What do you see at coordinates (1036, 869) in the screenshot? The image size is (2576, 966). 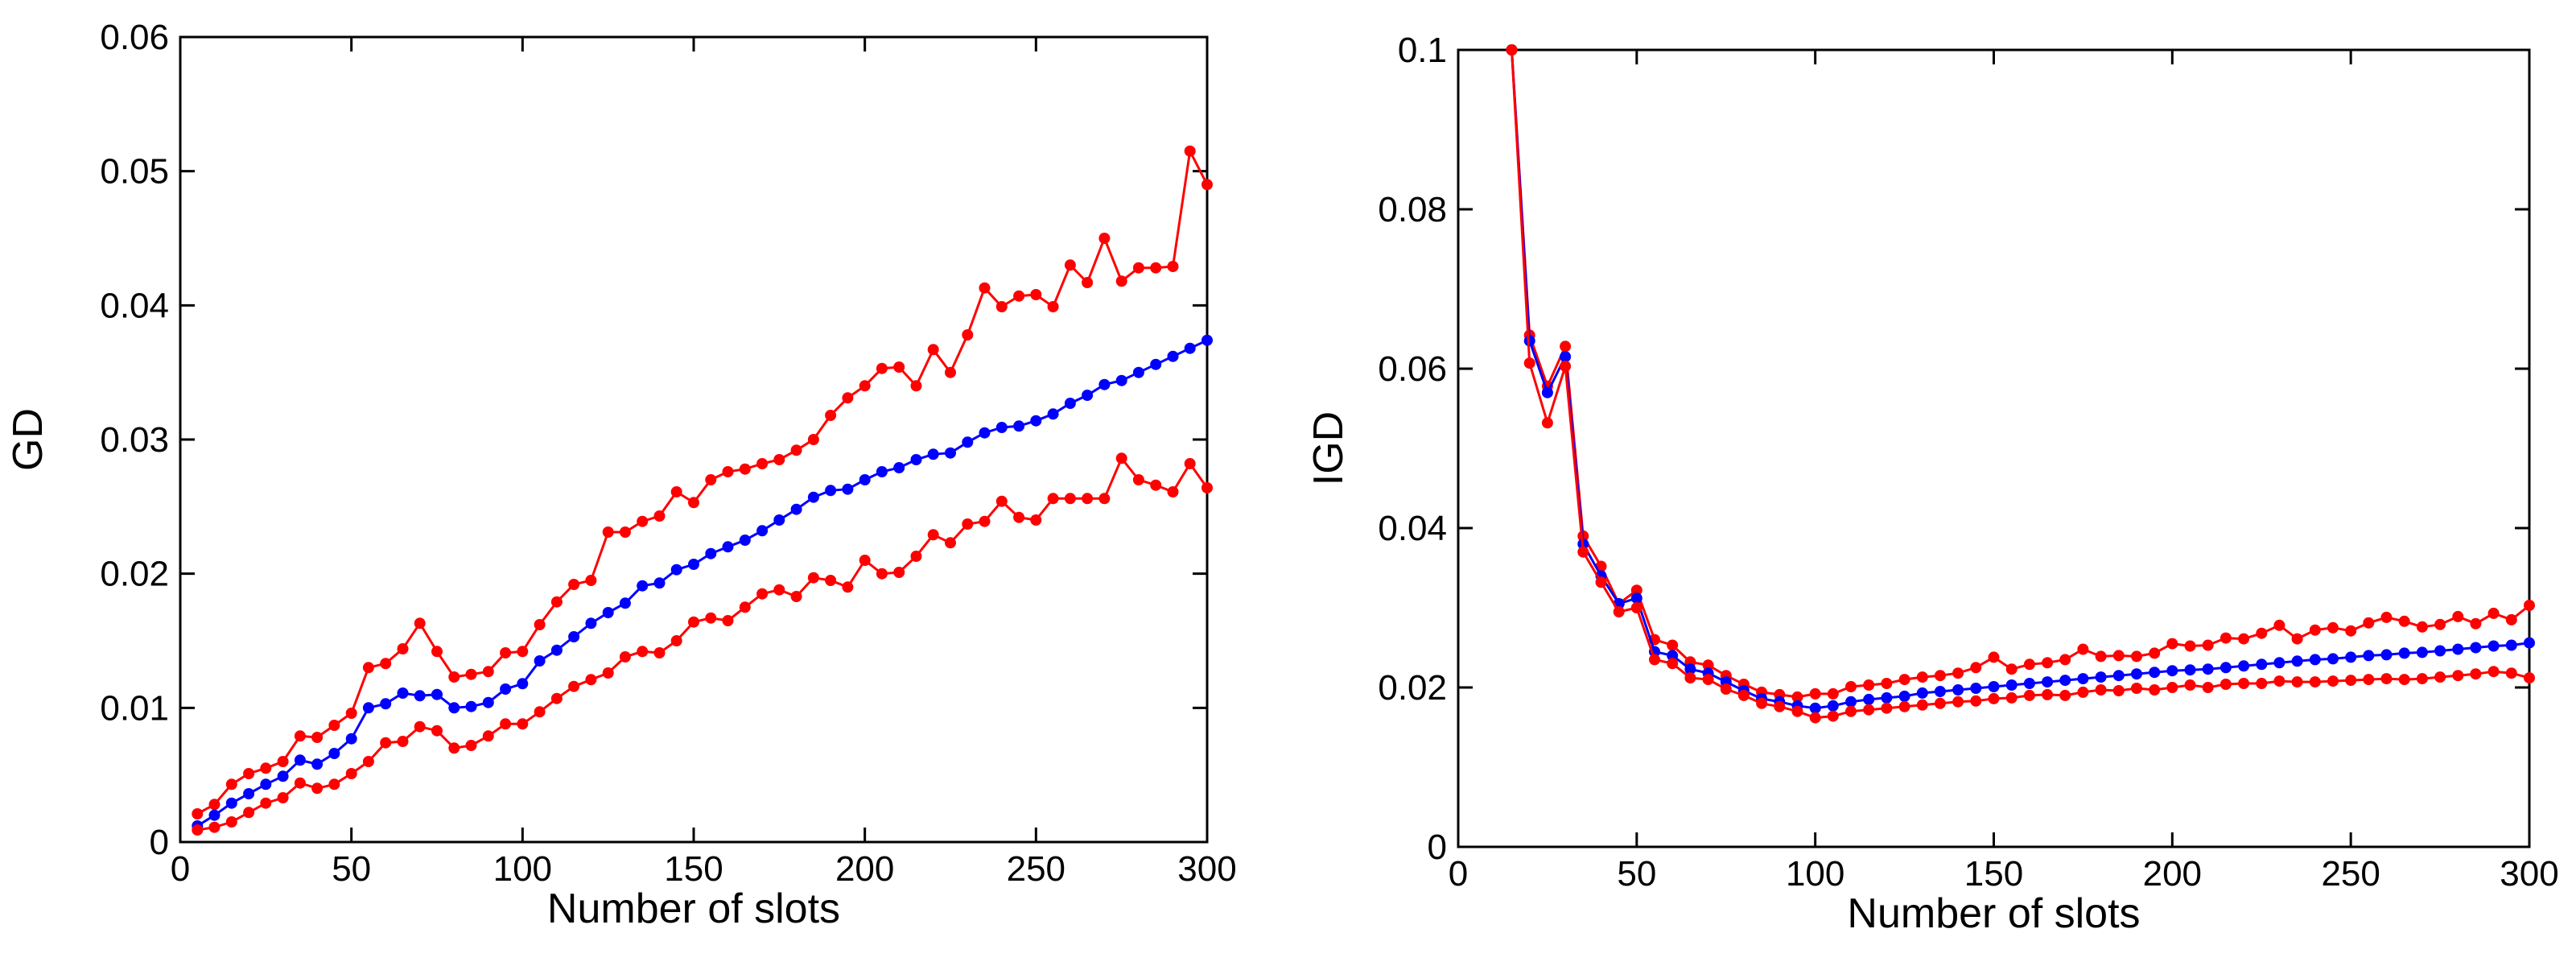 I see `gd-x-tick-label: 250` at bounding box center [1036, 869].